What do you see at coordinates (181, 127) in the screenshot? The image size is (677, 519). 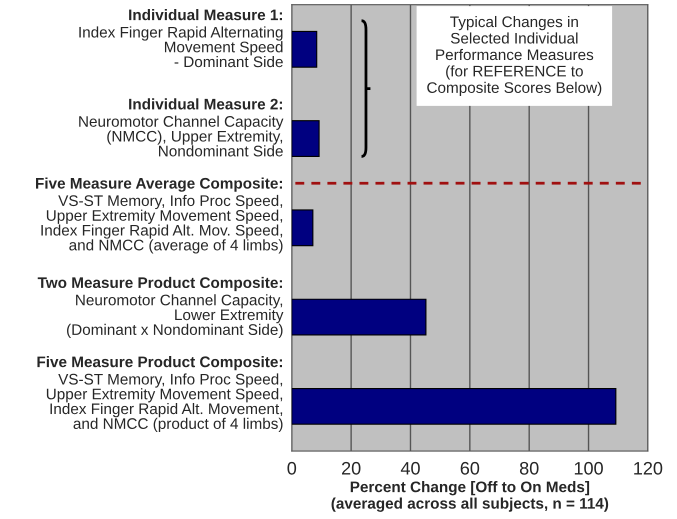 I see `y-tick-label: Individual Measure 2: Neuromotor Channel Capacity (NMCC), Upper Extremity, Nondominant Side` at bounding box center [181, 127].